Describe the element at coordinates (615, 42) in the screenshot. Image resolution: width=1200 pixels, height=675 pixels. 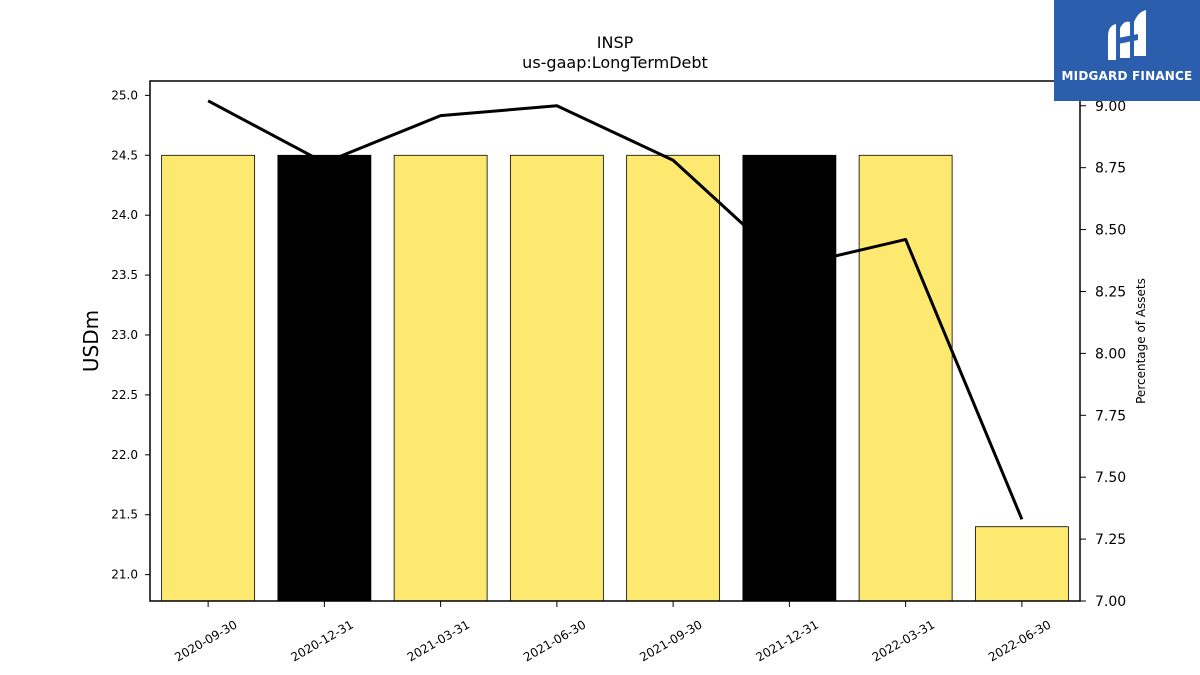
I see `chart-title: INSP` at that location.